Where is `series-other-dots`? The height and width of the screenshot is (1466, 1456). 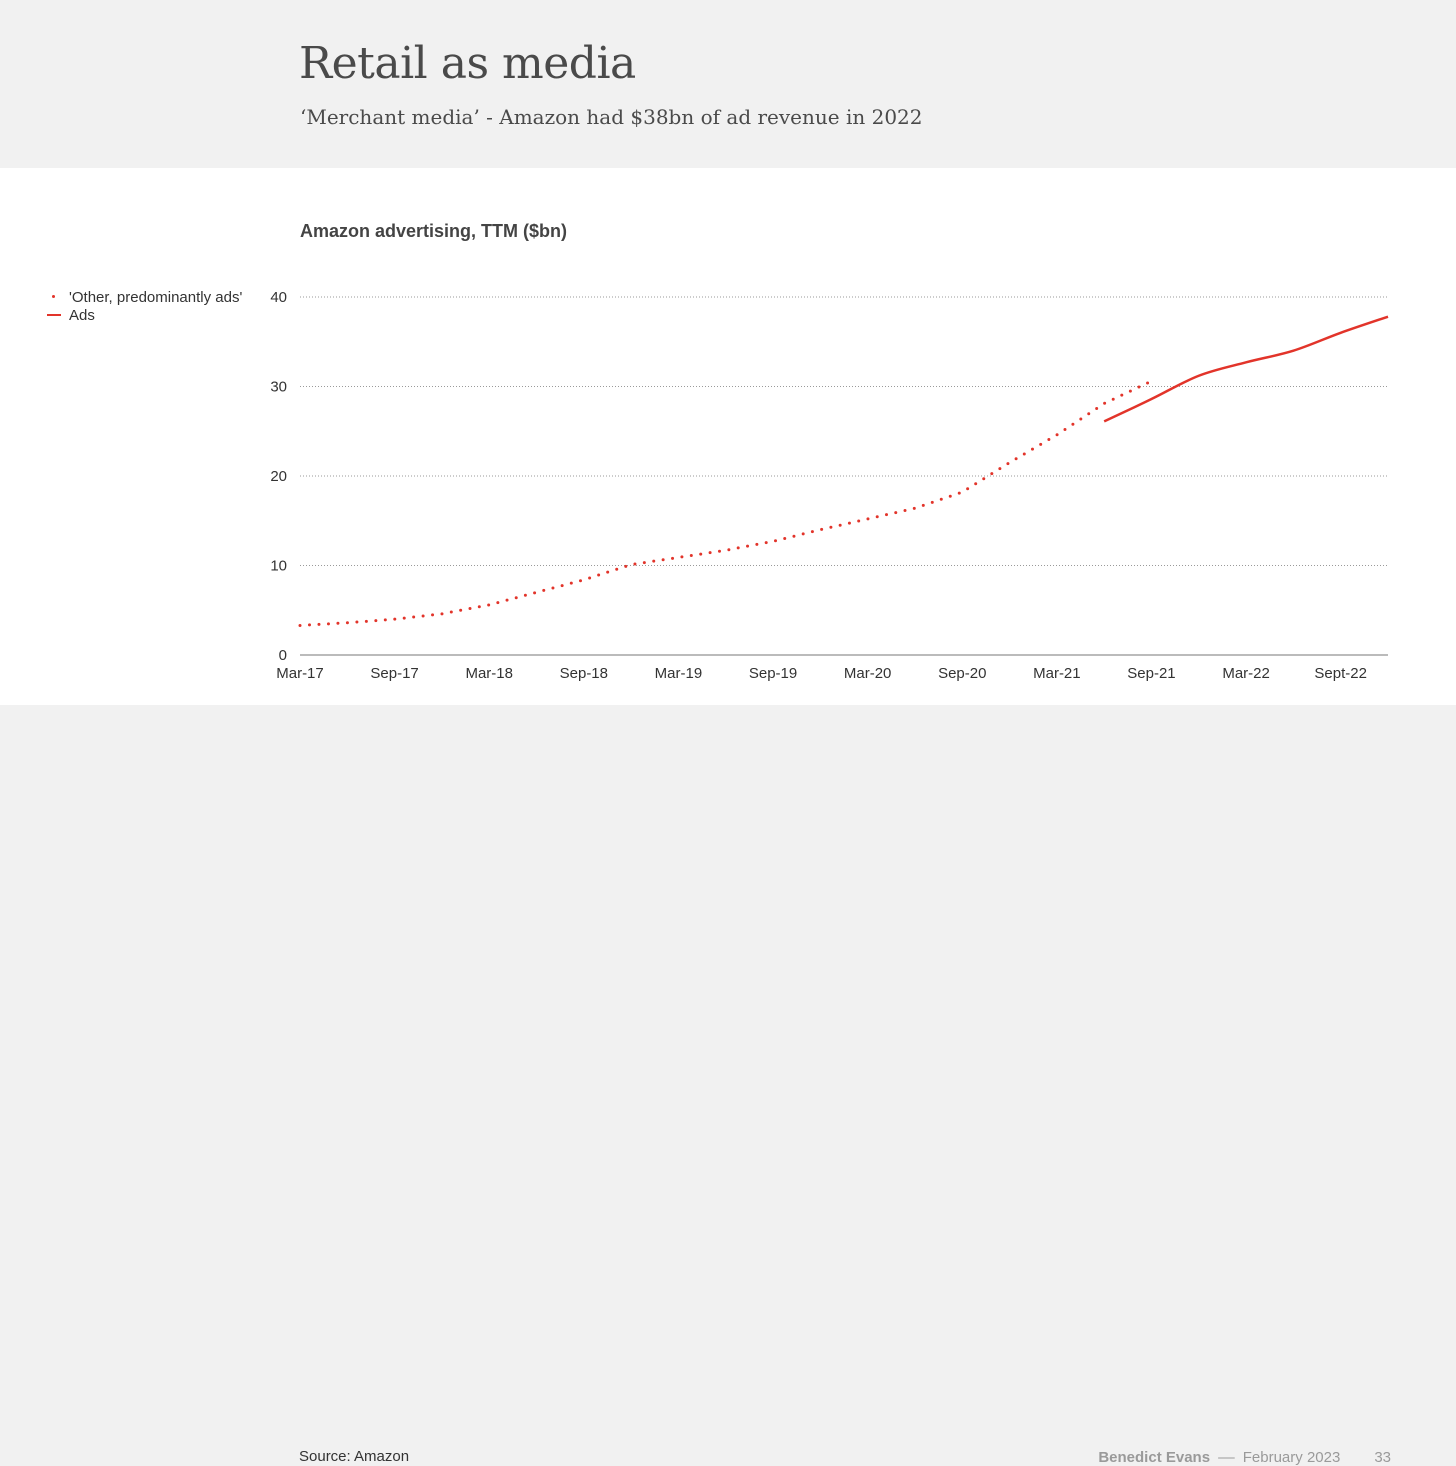
series-other-dots is located at coordinates (724, 504).